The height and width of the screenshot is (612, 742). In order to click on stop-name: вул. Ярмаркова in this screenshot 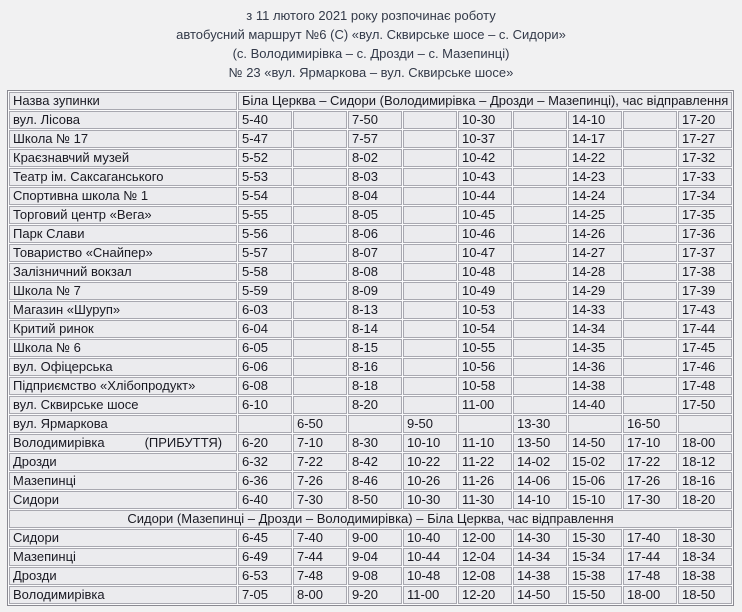, I will do `click(60, 423)`.